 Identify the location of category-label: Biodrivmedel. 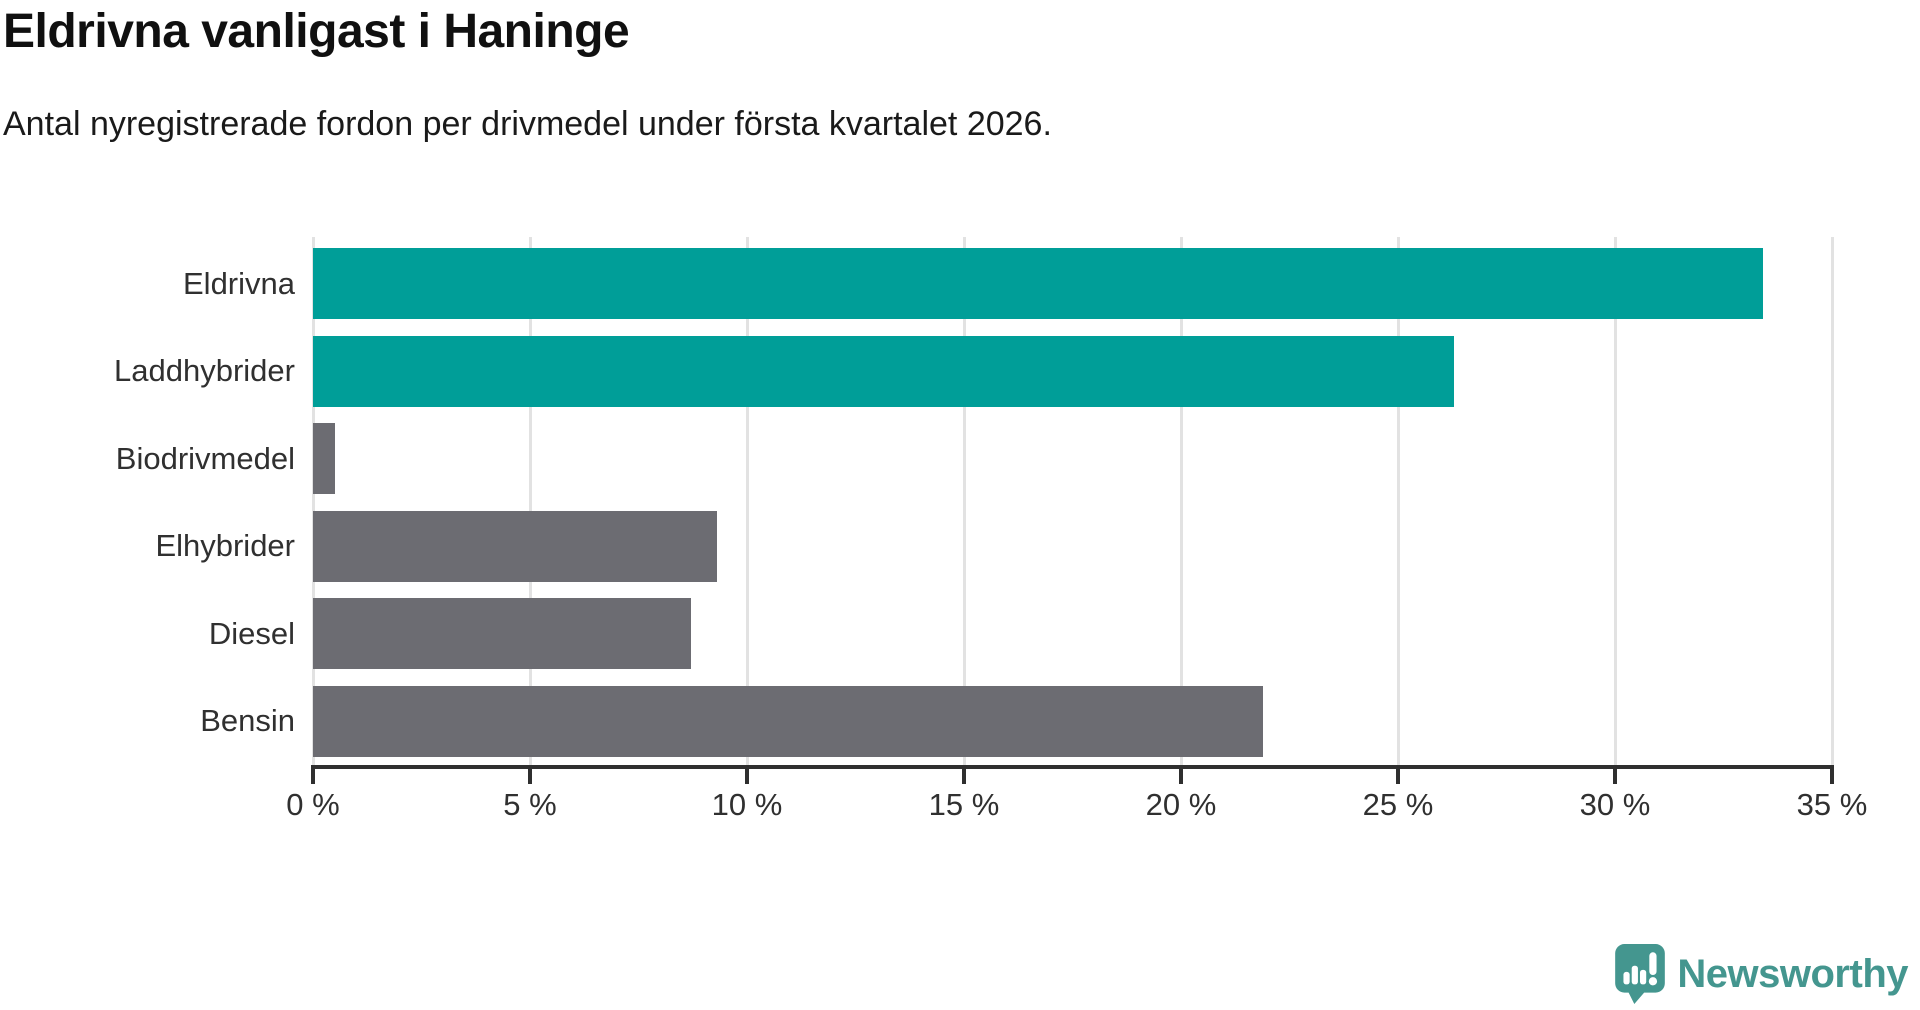
(205, 458).